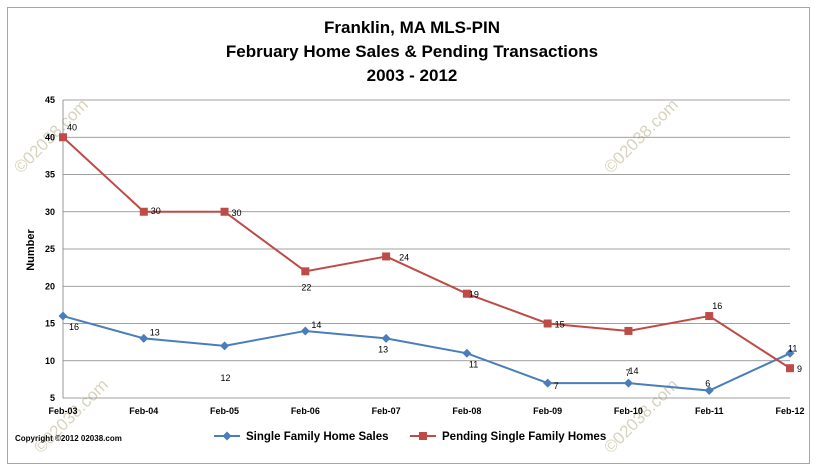 This screenshot has height=470, width=825. Describe the element at coordinates (317, 437) in the screenshot. I see `legend-label-0: Single Family Home Sales` at that location.